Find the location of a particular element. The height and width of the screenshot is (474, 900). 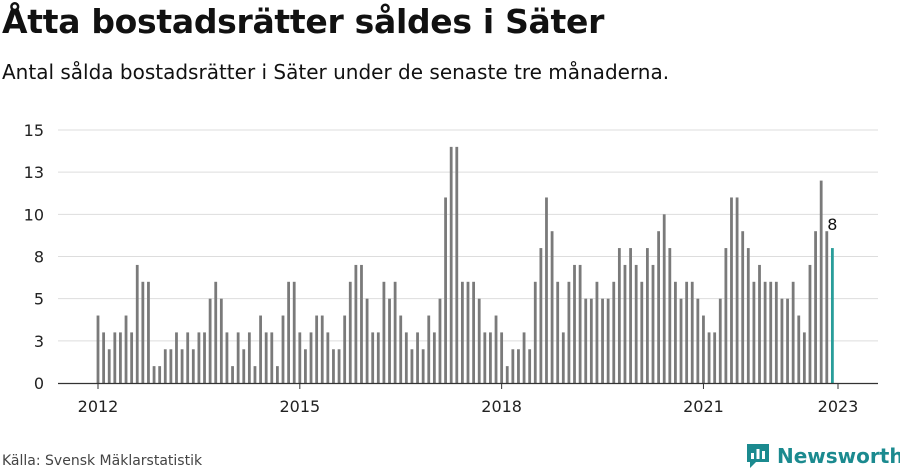

y-axis-ticks: 0 3 5 8 10 13 15 is located at coordinates (34, 257).